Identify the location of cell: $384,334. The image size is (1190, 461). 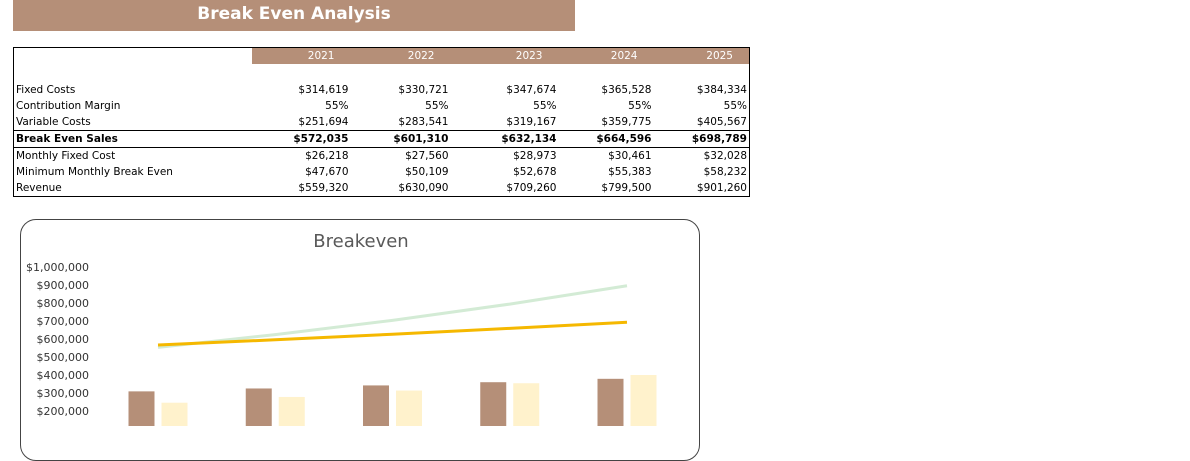
(721, 90).